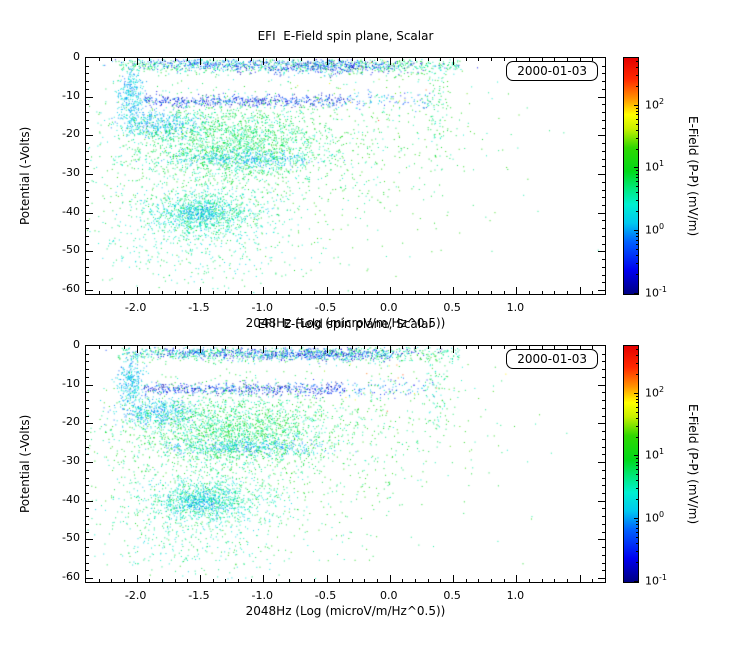  Describe the element at coordinates (345, 324) in the screenshot. I see `plot-title: EFI E-Field spin plane, Scalar` at that location.